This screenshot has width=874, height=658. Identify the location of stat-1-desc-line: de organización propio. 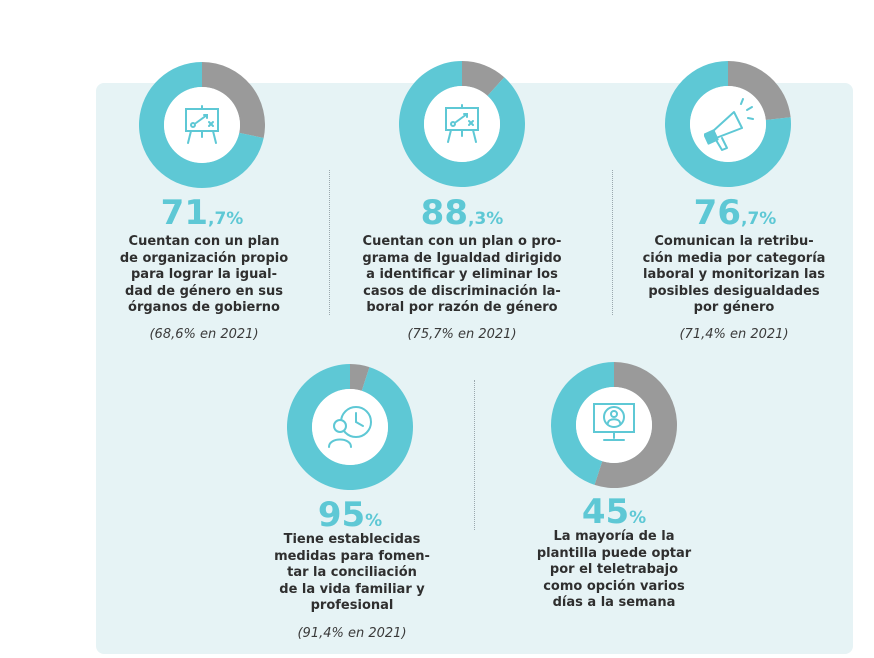
(204, 258).